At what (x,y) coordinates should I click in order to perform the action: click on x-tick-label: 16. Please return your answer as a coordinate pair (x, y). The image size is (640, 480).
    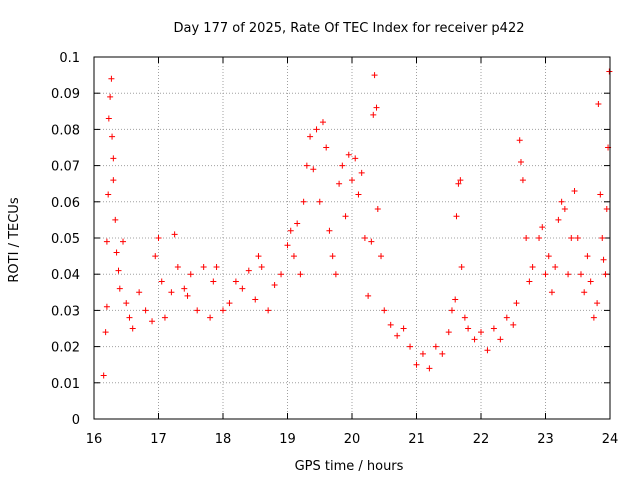
    Looking at the image, I should click on (94, 439).